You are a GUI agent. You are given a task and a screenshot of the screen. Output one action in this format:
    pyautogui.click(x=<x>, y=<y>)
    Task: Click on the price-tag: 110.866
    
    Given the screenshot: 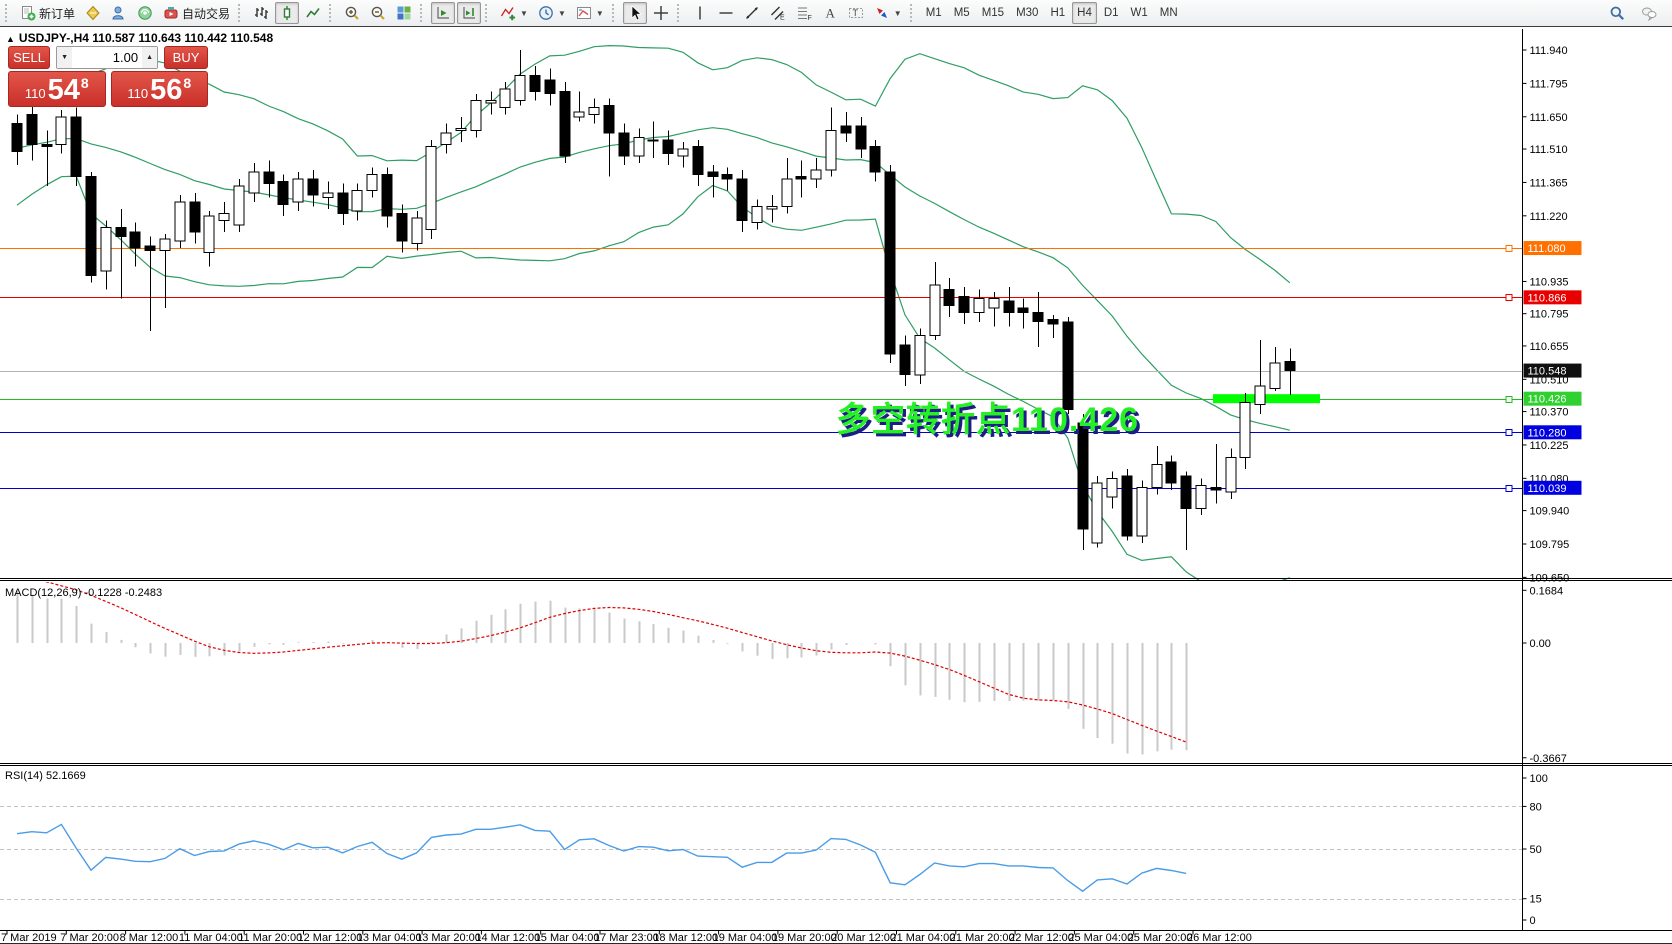 What is the action you would take?
    pyautogui.click(x=1552, y=297)
    